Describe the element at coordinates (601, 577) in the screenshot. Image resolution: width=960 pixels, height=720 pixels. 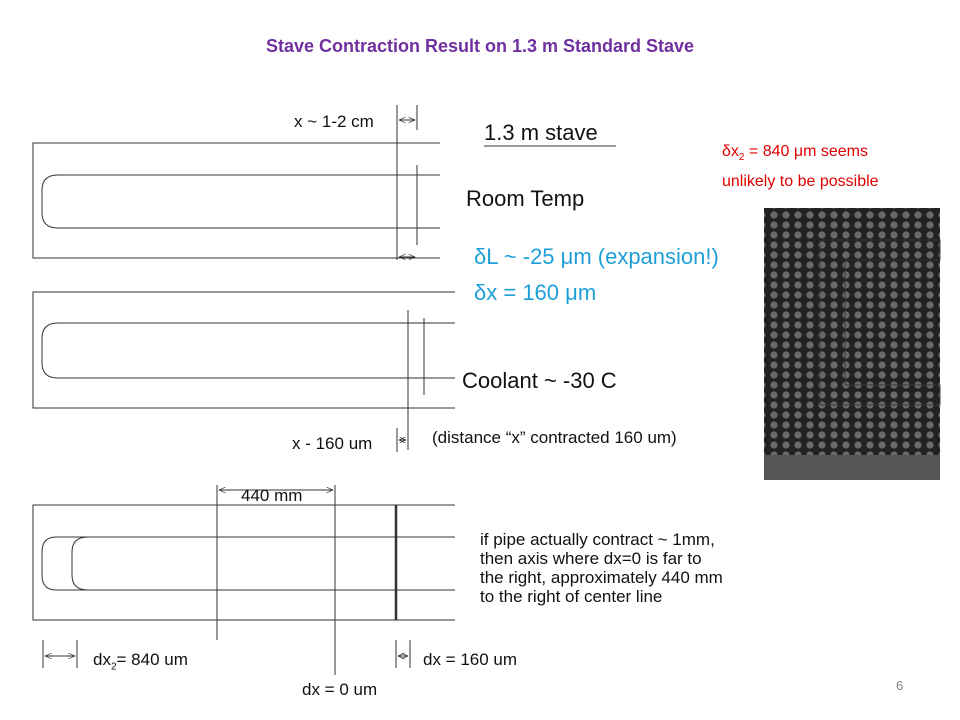
I see `line: the right, approximately 440 mm` at that location.